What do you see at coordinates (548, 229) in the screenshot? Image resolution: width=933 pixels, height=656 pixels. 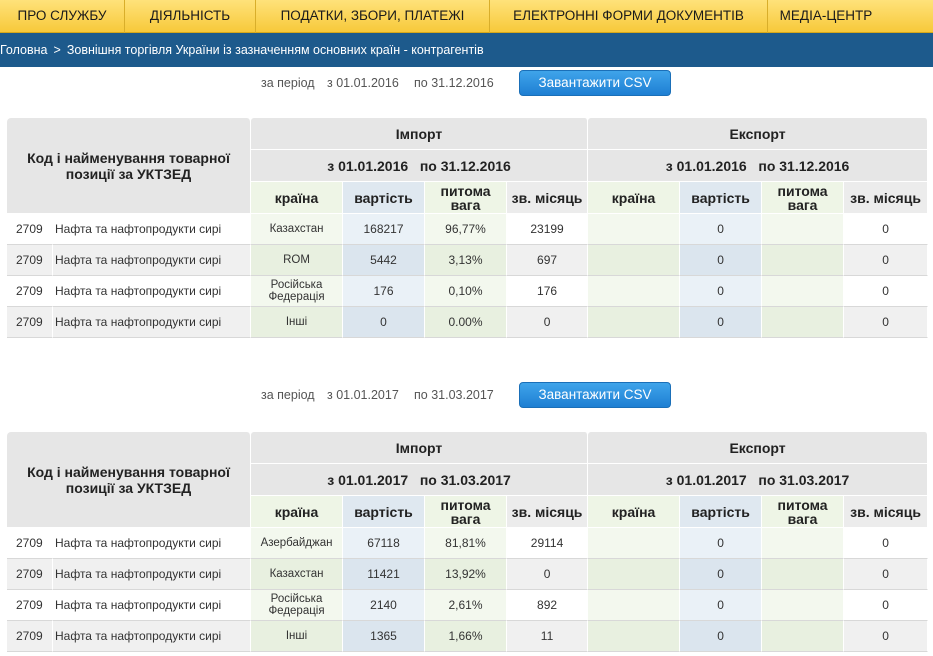 I see `import-month: 23199` at bounding box center [548, 229].